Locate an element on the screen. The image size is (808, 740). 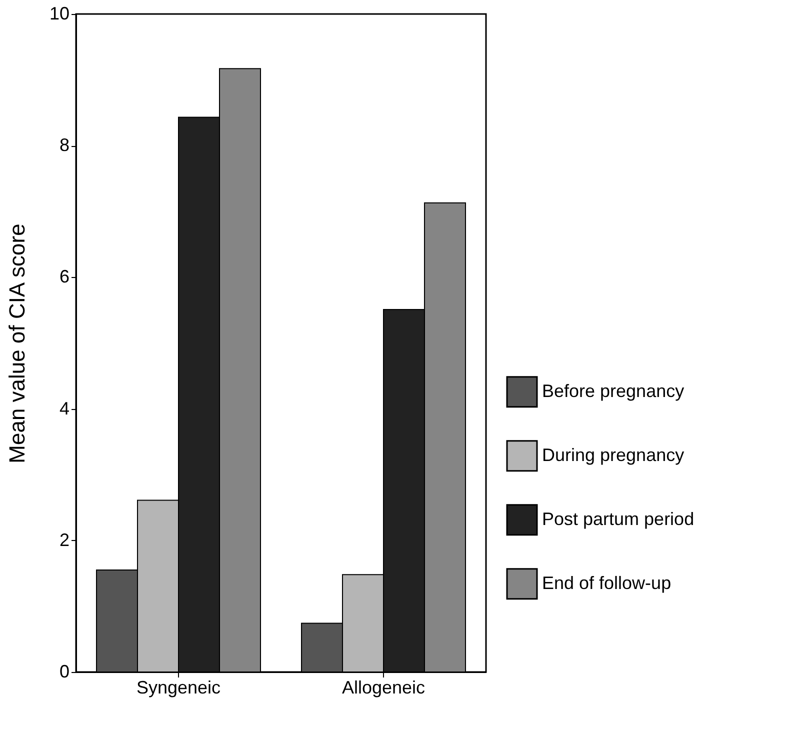
y-axis-title: Mean value of CIA score is located at coordinates (17, 344).